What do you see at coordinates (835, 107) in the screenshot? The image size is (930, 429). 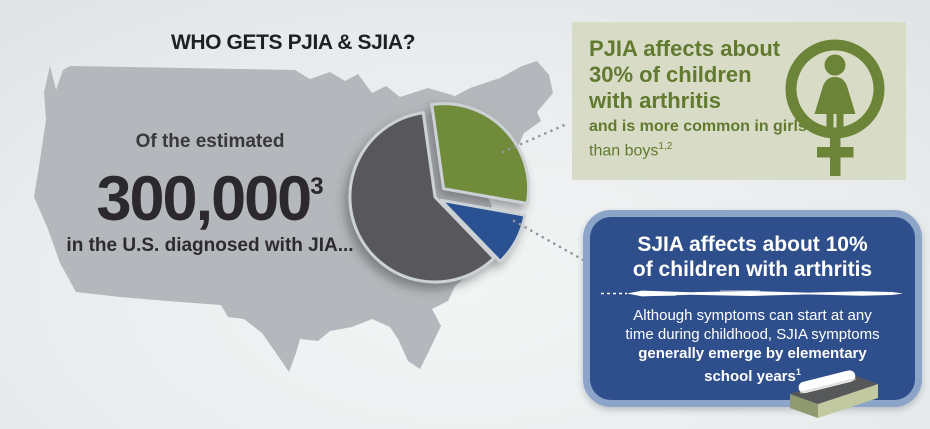 I see `female-symbol-icon` at bounding box center [835, 107].